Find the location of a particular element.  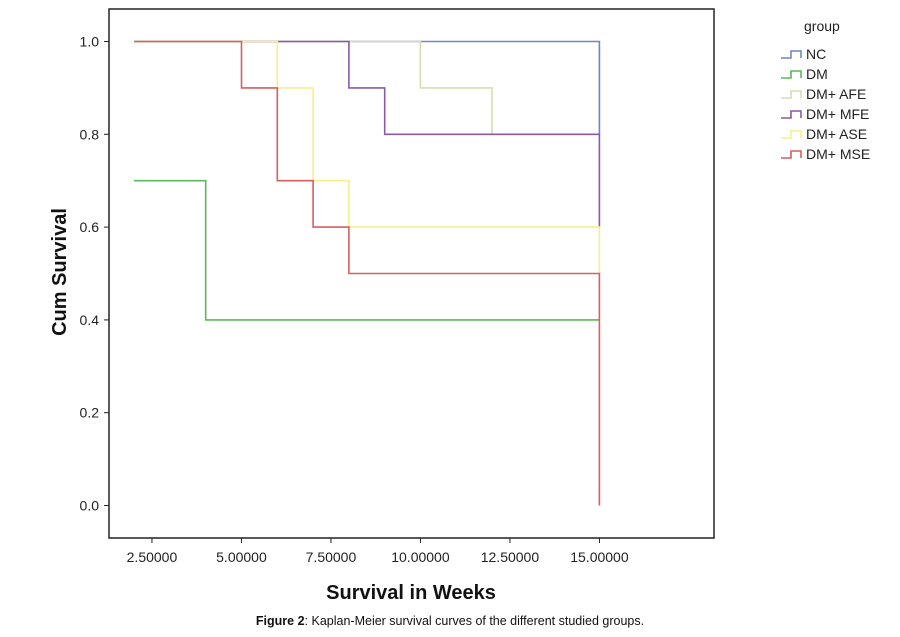

x-tick-label: 7.50000 is located at coordinates (331, 557).